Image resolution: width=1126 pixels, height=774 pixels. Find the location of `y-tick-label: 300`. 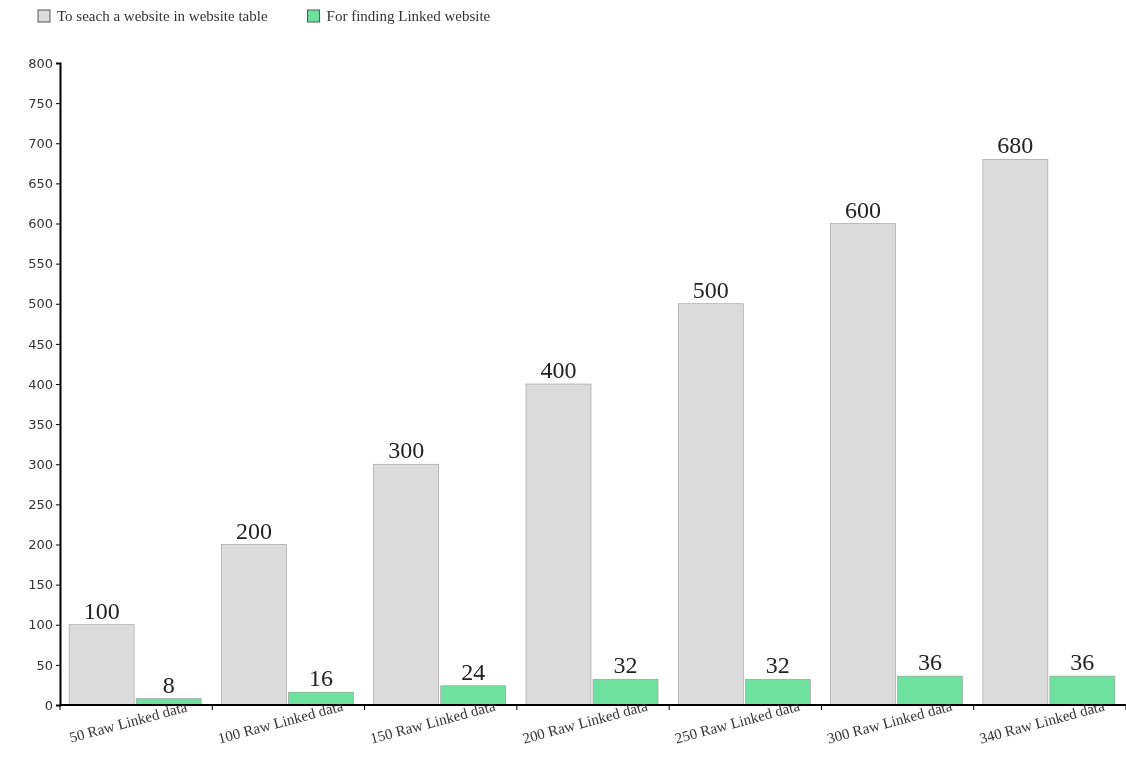

y-tick-label: 300 is located at coordinates (40, 464).